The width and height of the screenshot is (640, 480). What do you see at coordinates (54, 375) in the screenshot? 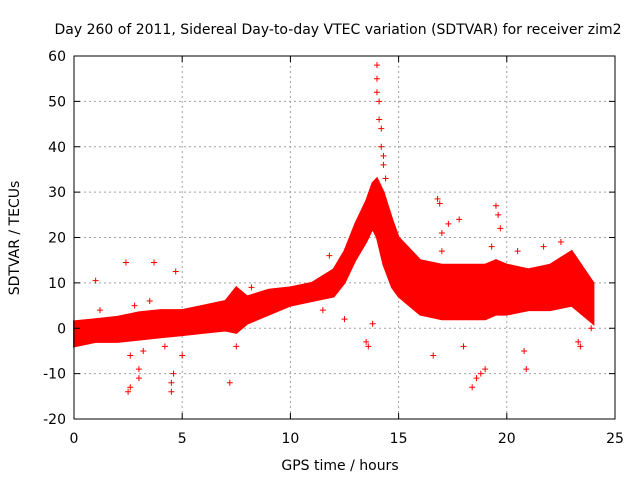
I see `y-tick-label: -10` at bounding box center [54, 375].